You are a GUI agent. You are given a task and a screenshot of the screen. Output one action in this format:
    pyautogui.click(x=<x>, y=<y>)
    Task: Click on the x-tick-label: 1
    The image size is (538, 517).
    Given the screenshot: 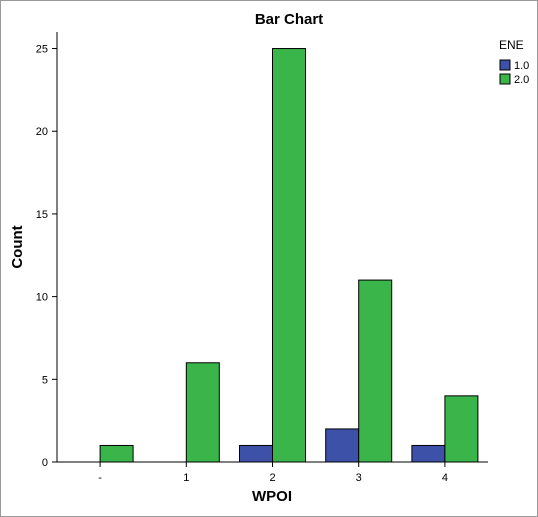 What is the action you would take?
    pyautogui.click(x=186, y=478)
    